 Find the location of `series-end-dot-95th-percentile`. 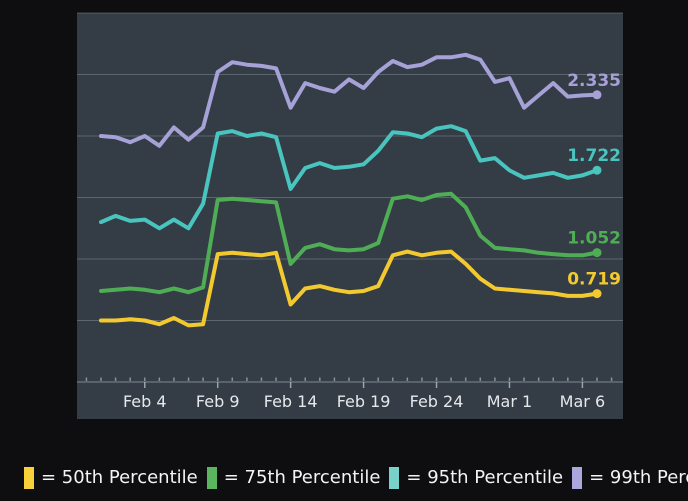

series-end-dot-95th-percentile is located at coordinates (597, 170).